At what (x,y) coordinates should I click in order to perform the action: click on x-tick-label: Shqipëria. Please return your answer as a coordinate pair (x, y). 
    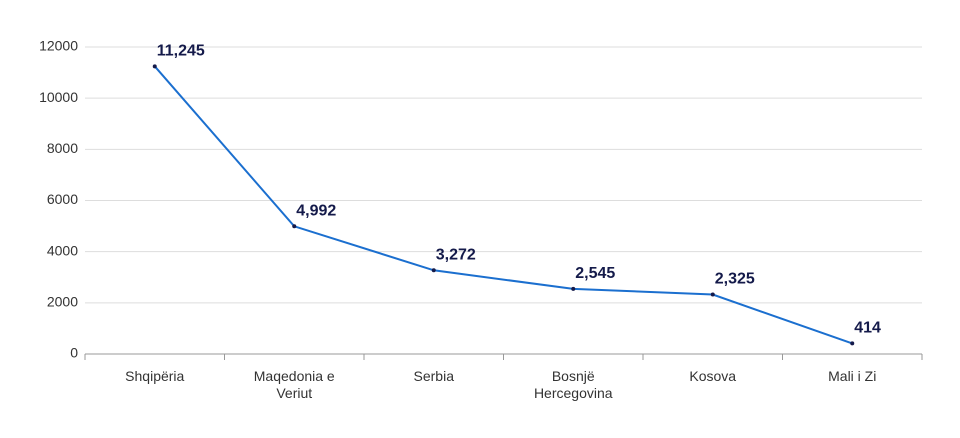
    Looking at the image, I should click on (155, 376).